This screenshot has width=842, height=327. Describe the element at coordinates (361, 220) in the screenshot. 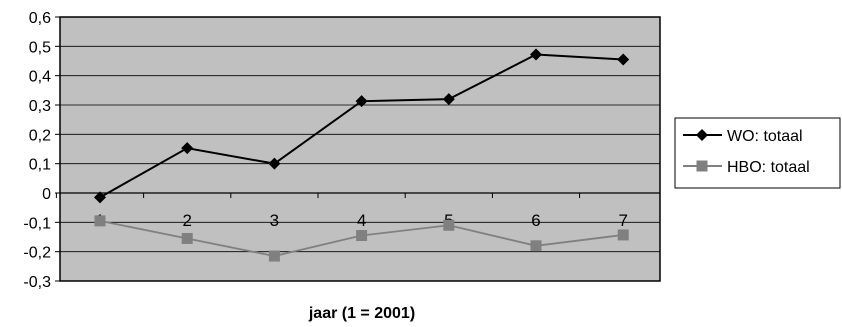

I see `x-tick-label: 4` at that location.